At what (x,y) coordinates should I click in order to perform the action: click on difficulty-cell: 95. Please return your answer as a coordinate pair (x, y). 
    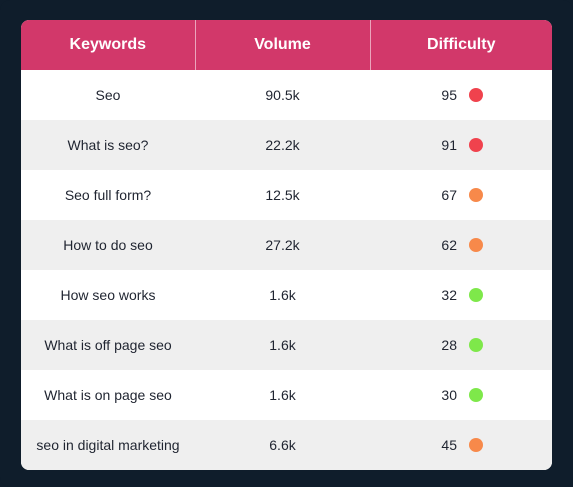
    Looking at the image, I should click on (461, 95).